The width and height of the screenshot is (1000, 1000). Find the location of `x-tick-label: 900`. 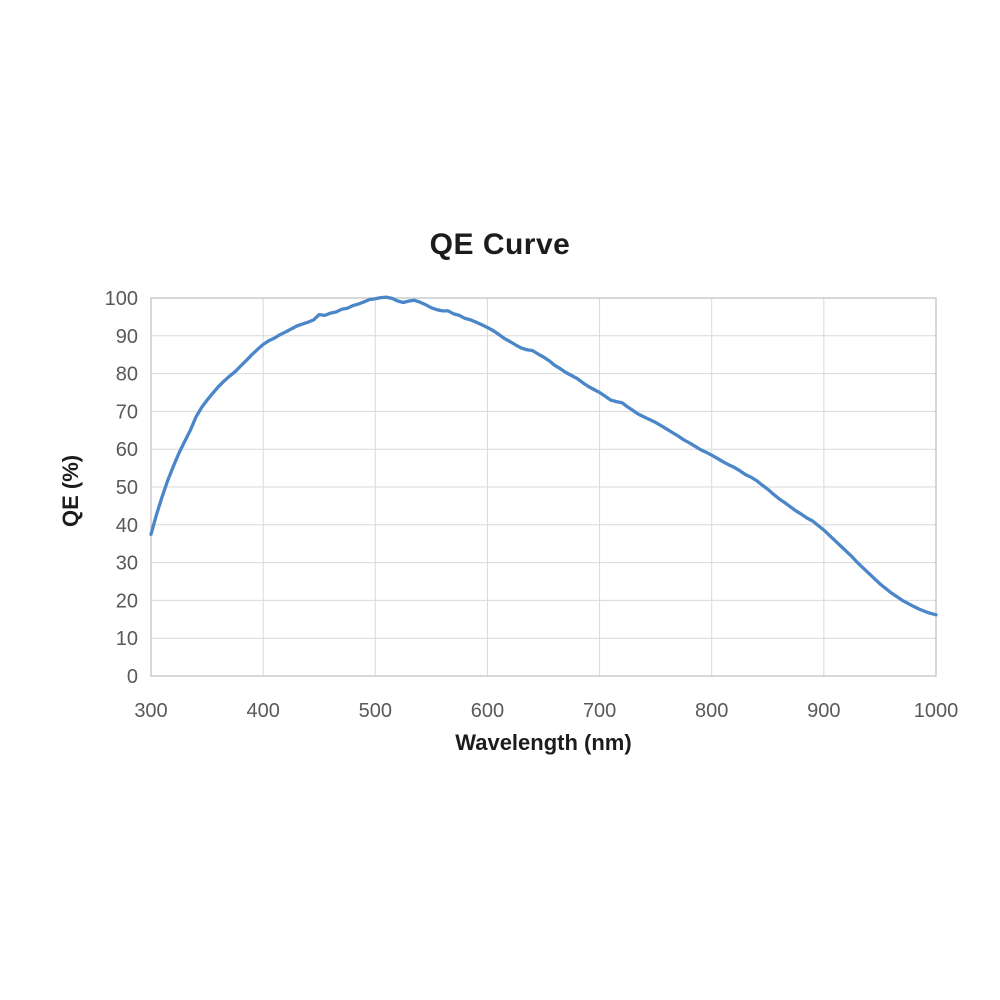

x-tick-label: 900 is located at coordinates (823, 711).